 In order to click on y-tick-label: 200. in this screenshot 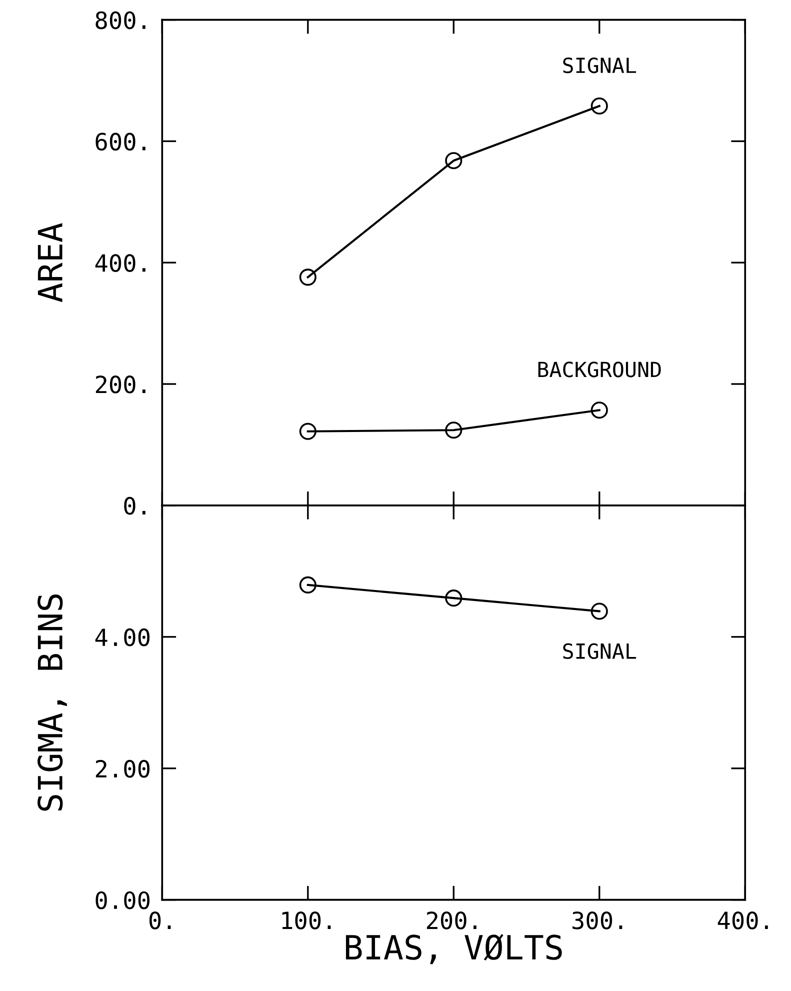, I will do `click(121, 385)`.